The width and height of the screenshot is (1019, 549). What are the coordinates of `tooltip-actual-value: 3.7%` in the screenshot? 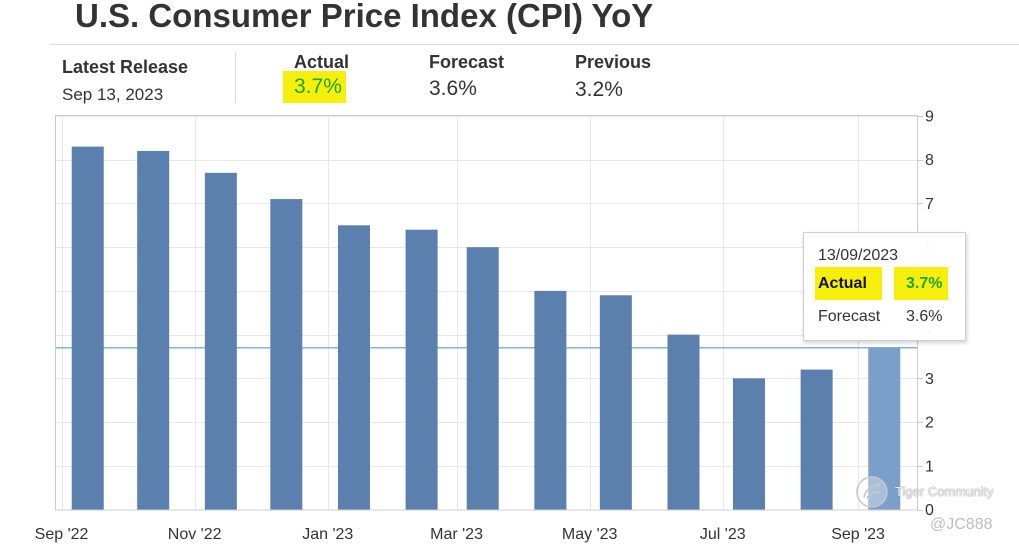 It's located at (921, 283).